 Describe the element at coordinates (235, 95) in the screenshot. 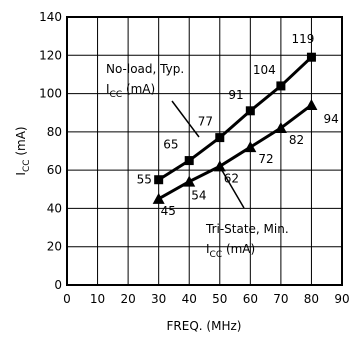

I see `data-label: 91` at that location.